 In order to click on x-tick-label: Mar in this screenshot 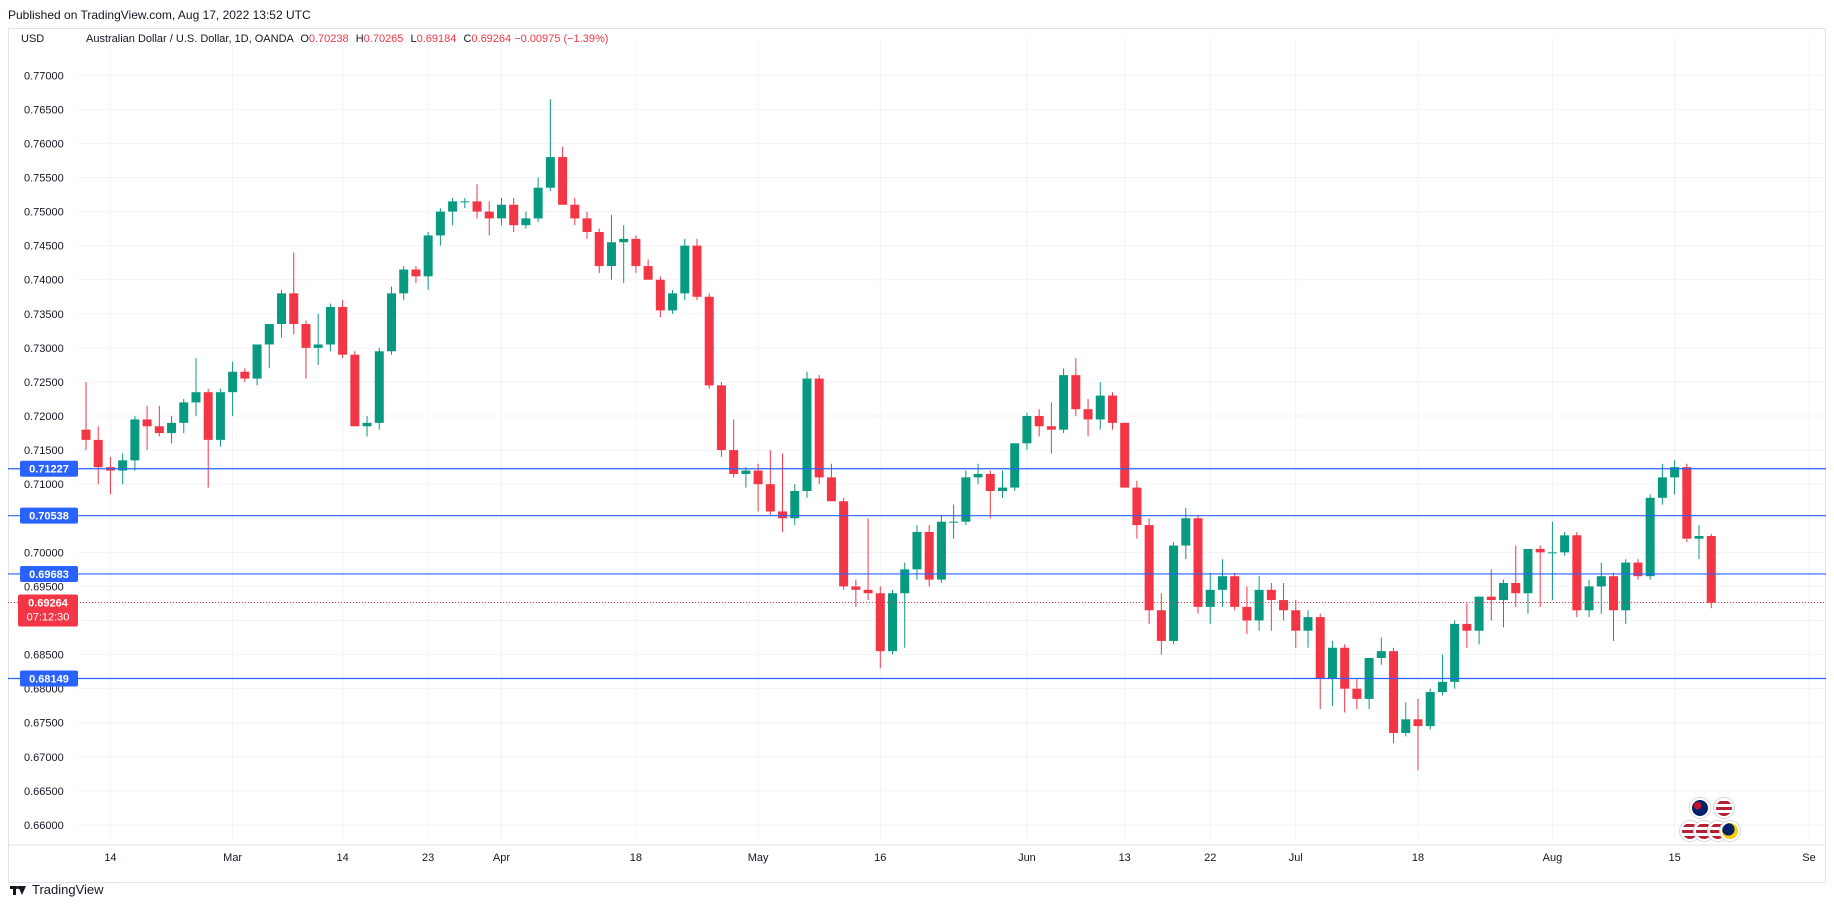, I will do `click(232, 858)`.